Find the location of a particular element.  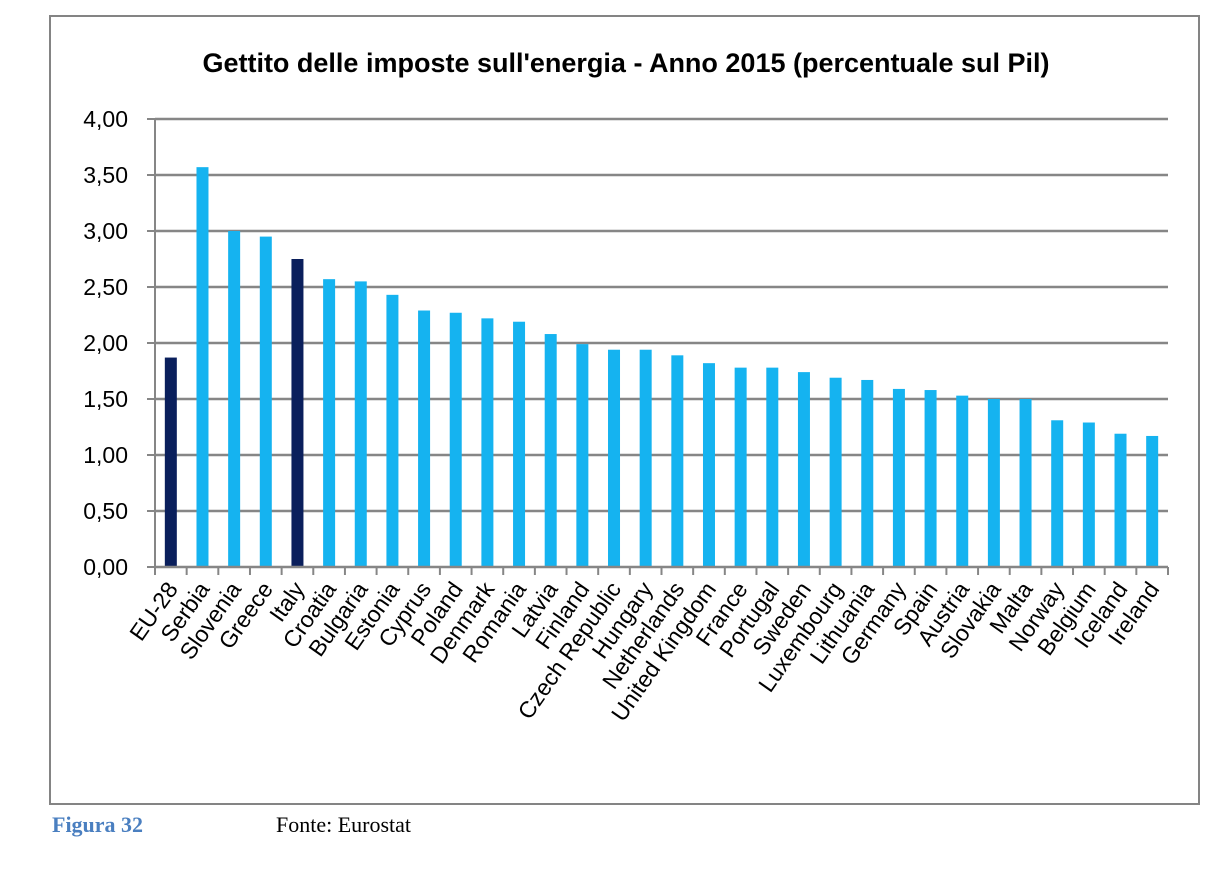

bar-france is located at coordinates (740, 467).